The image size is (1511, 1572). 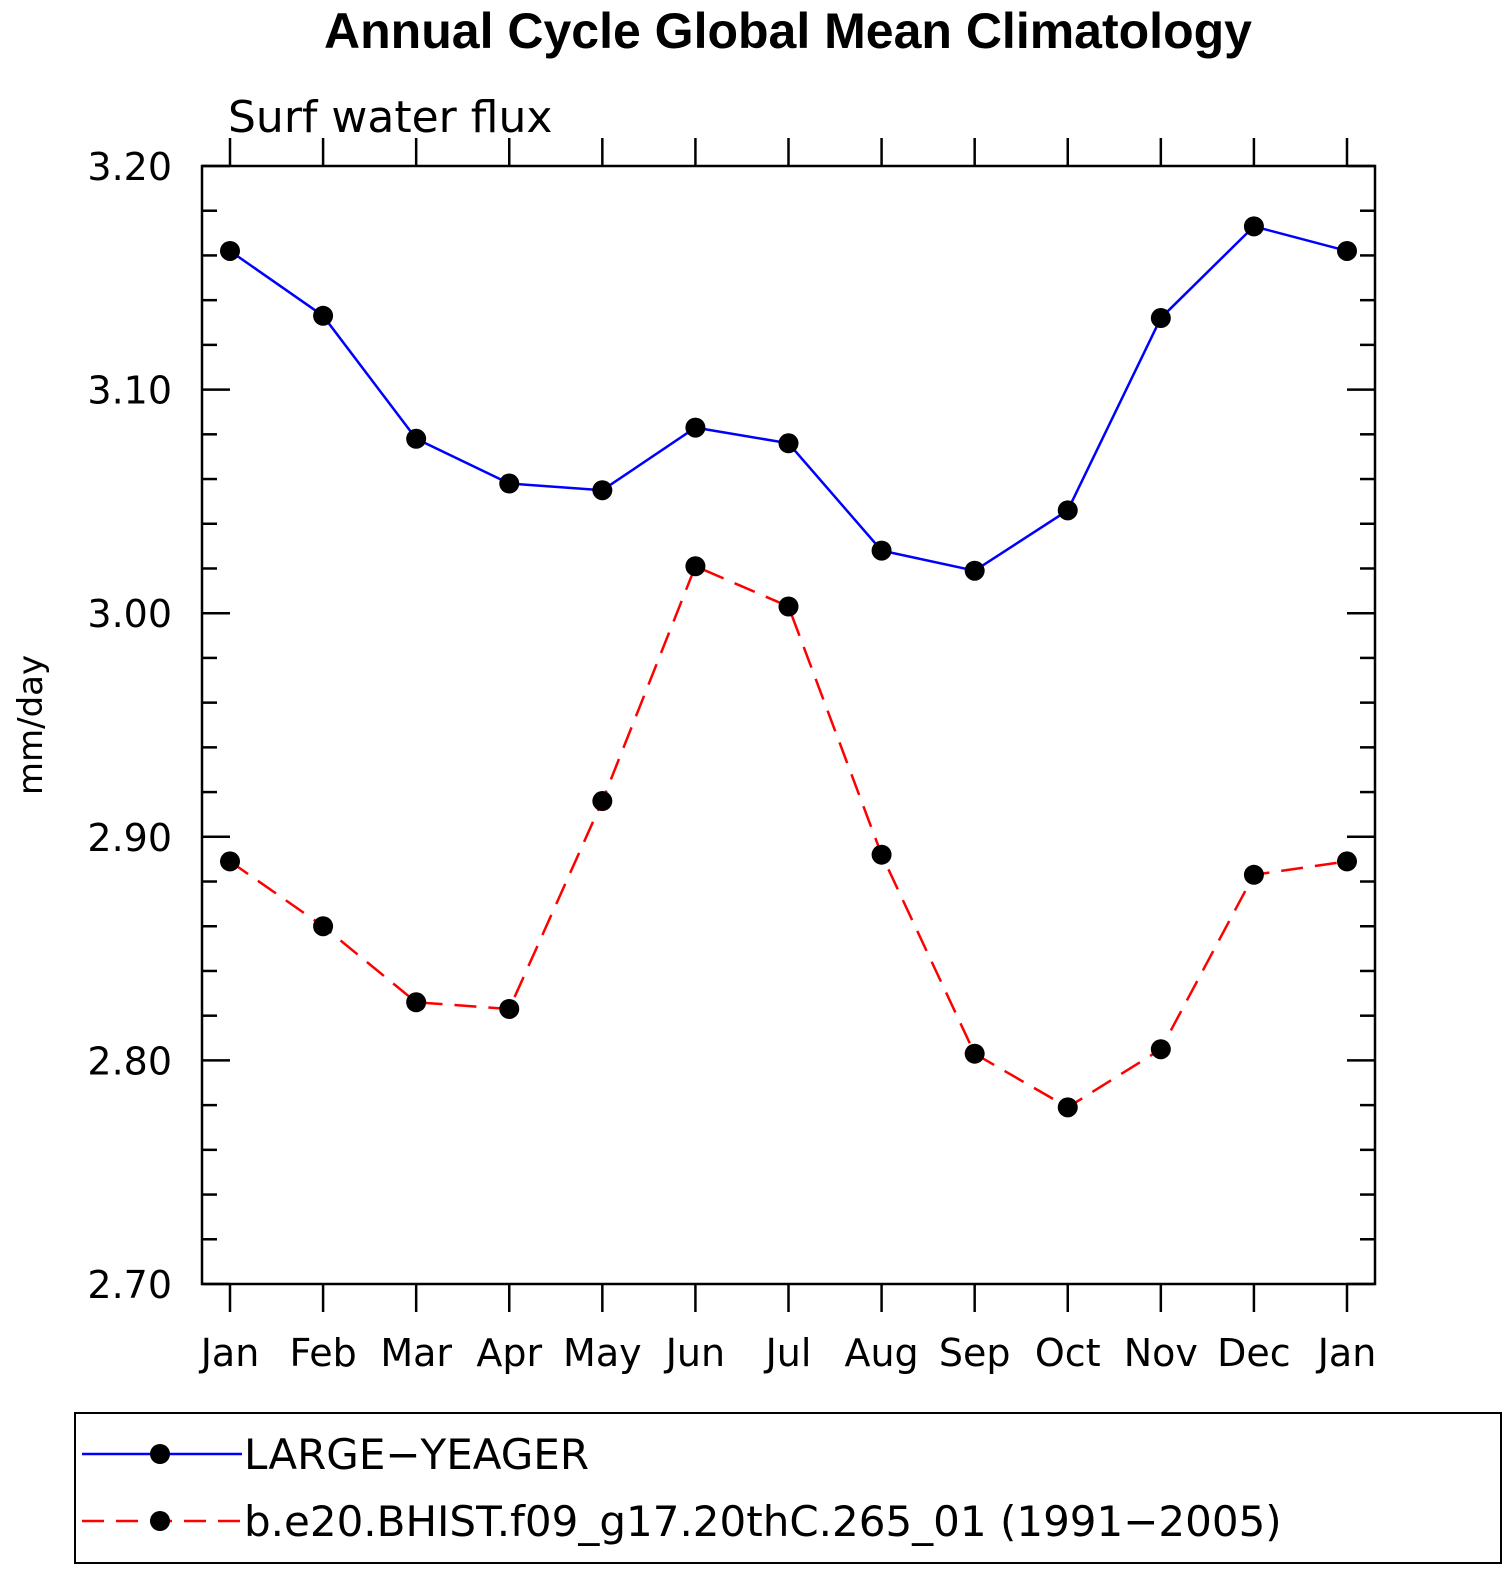 I want to click on y-tick-label: 2.70, so click(x=129, y=1285).